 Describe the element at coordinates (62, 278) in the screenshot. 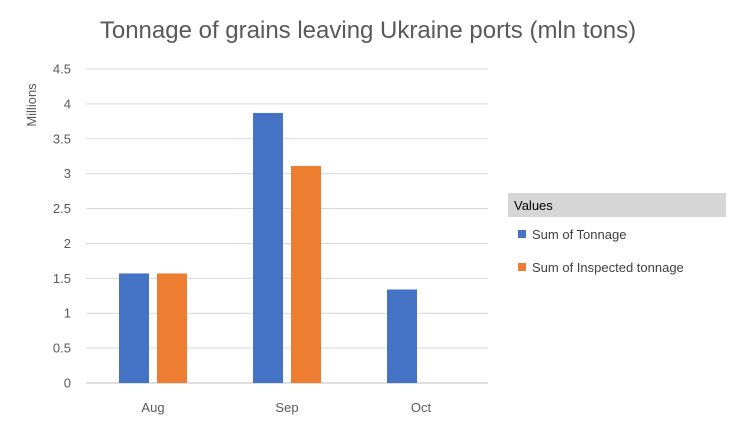

I see `y-tick-label: 1.5` at that location.